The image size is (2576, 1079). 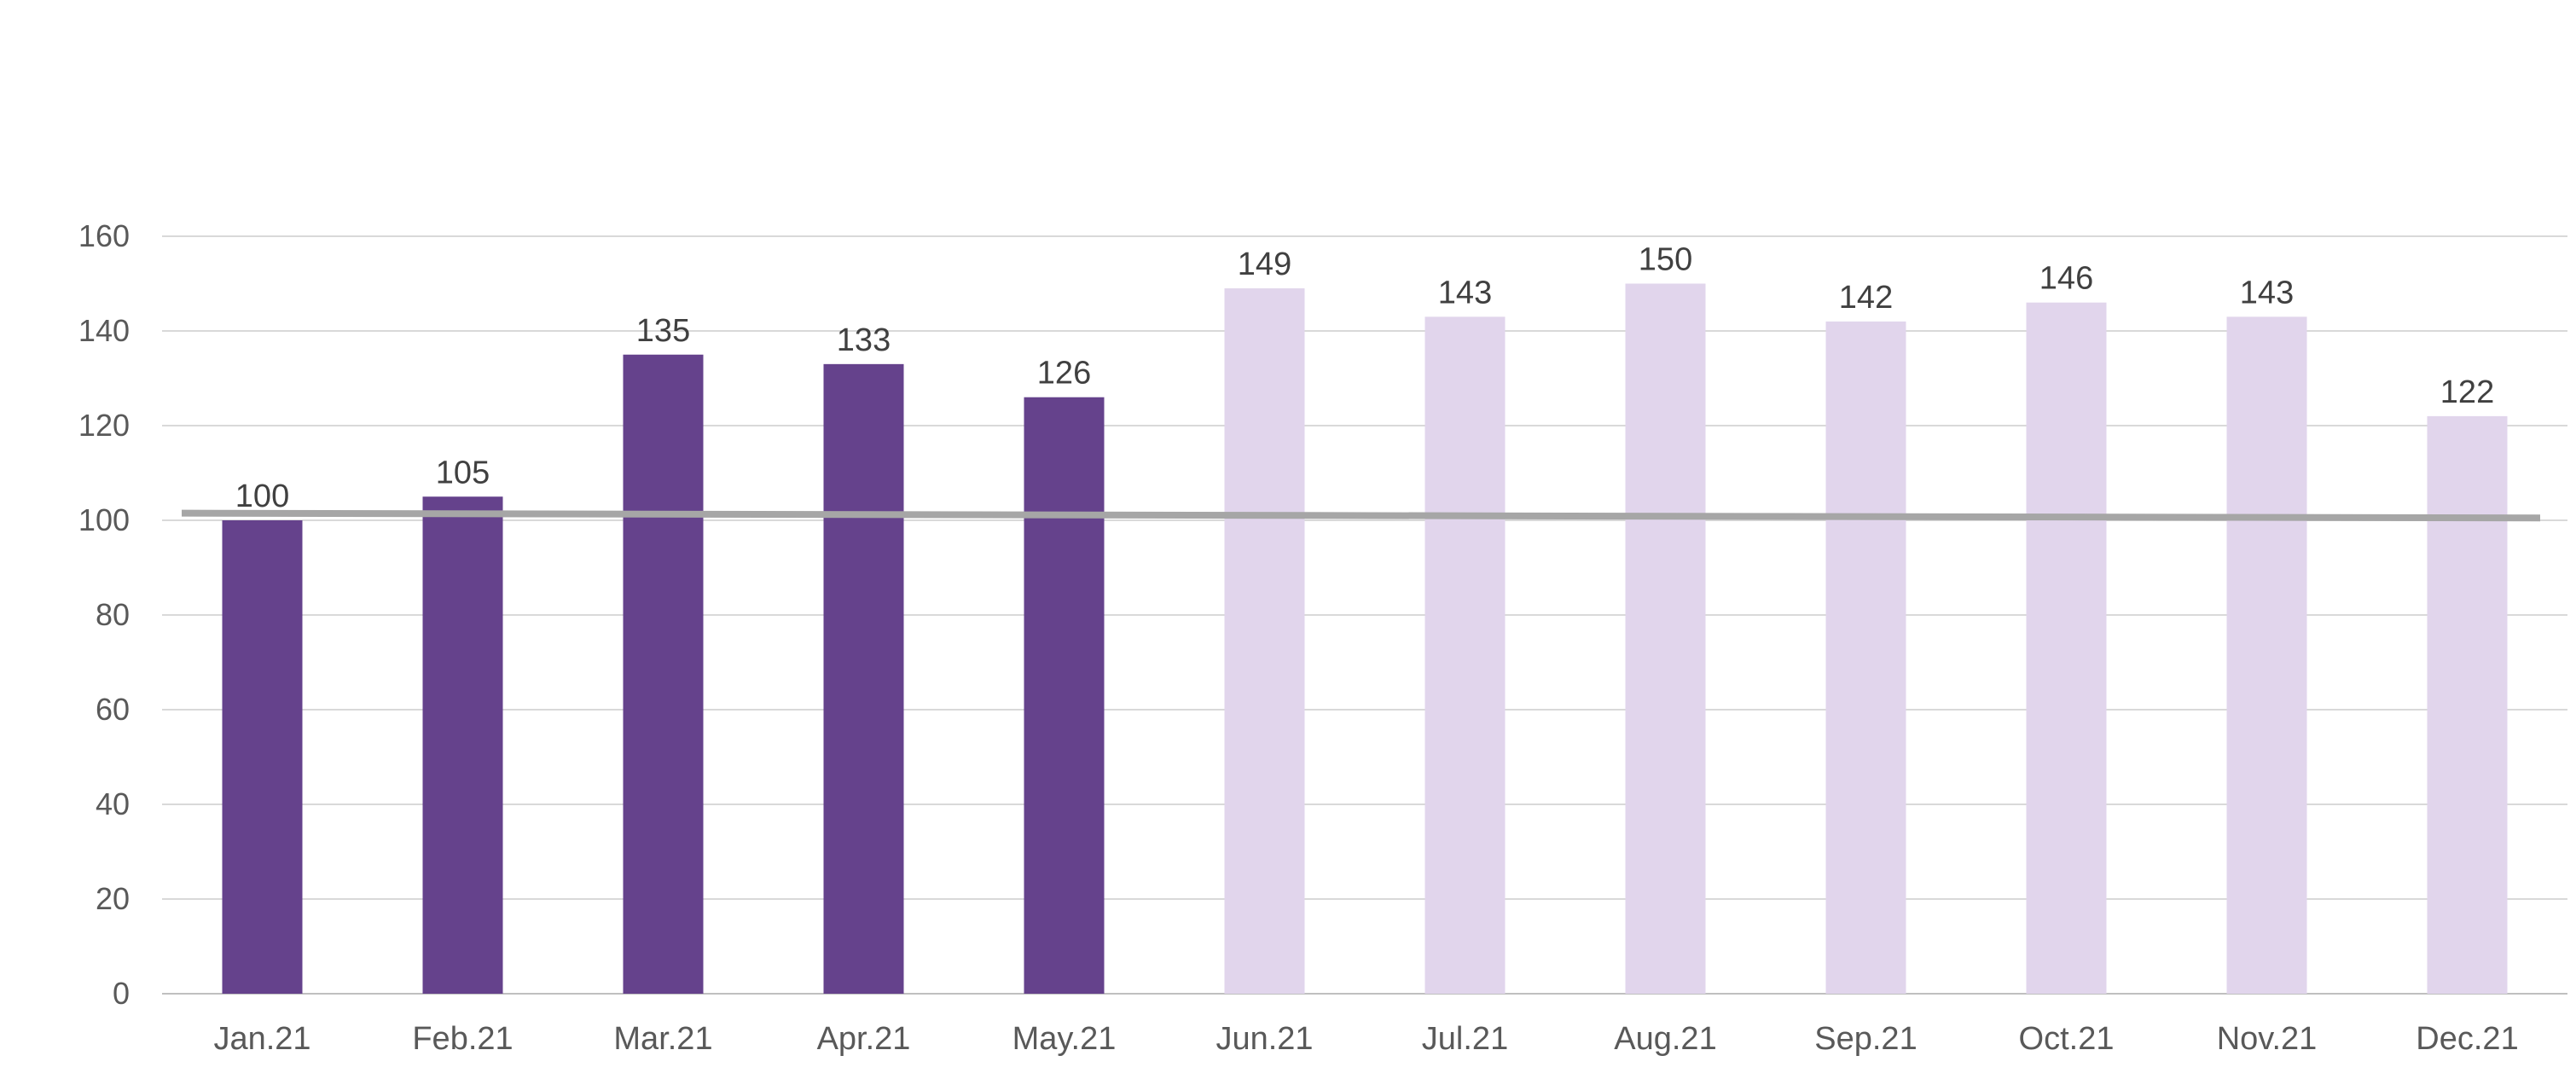 What do you see at coordinates (113, 803) in the screenshot?
I see `y-tick-label: 40` at bounding box center [113, 803].